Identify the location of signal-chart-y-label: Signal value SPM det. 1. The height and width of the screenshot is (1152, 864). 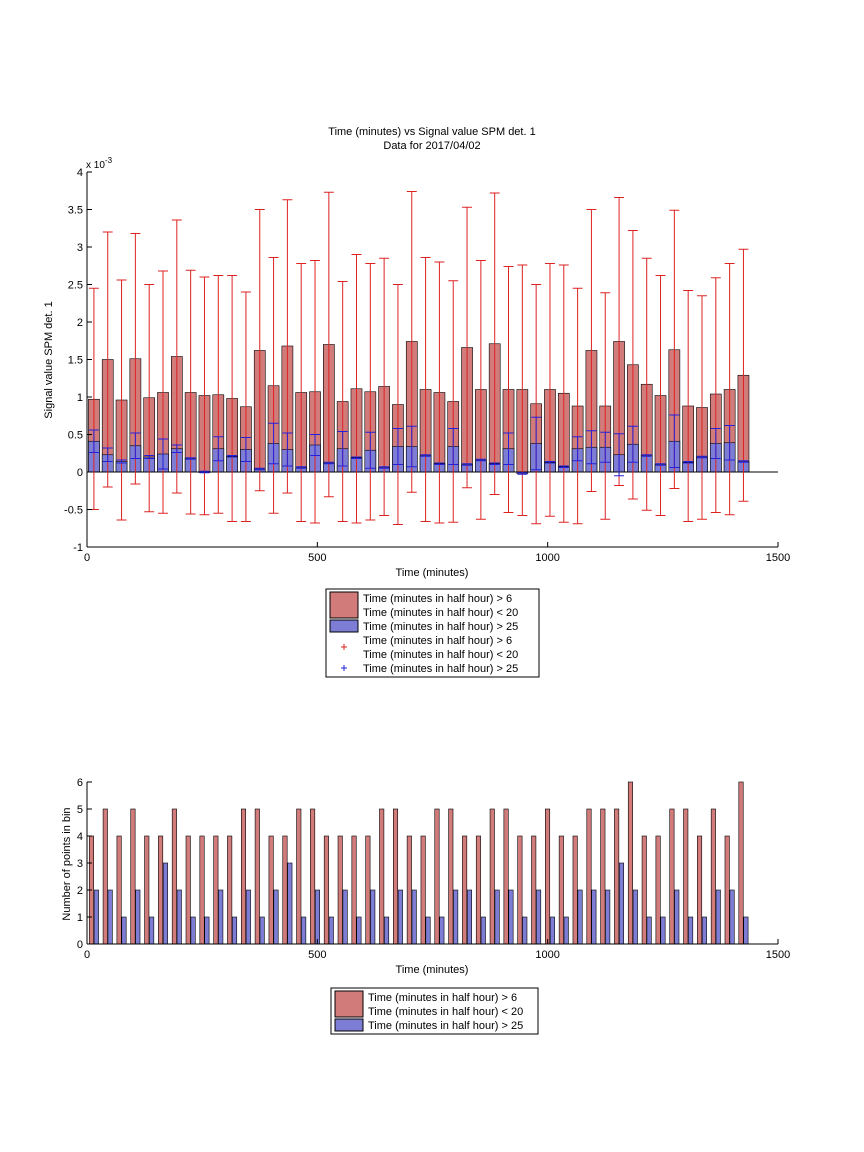
(49, 359).